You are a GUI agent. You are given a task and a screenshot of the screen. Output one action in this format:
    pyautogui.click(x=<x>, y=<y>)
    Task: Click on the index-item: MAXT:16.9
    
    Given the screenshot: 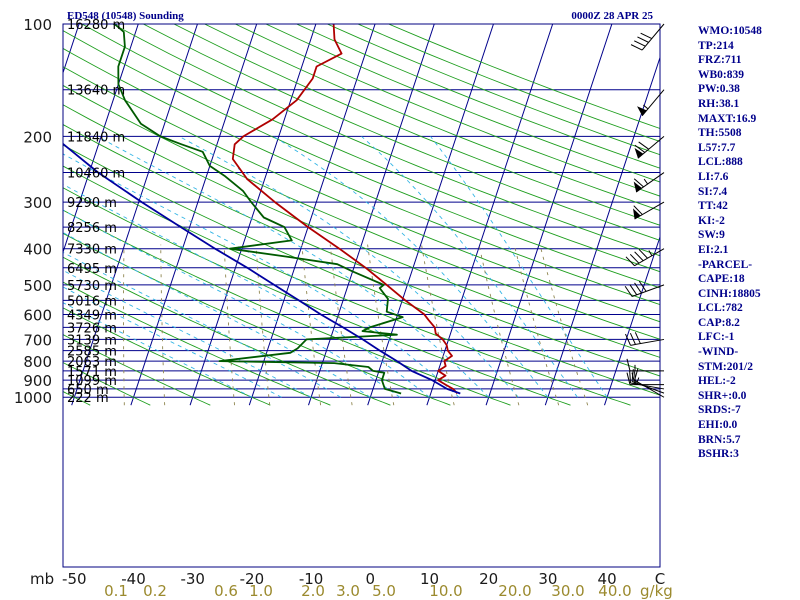 What is the action you would take?
    pyautogui.click(x=727, y=118)
    